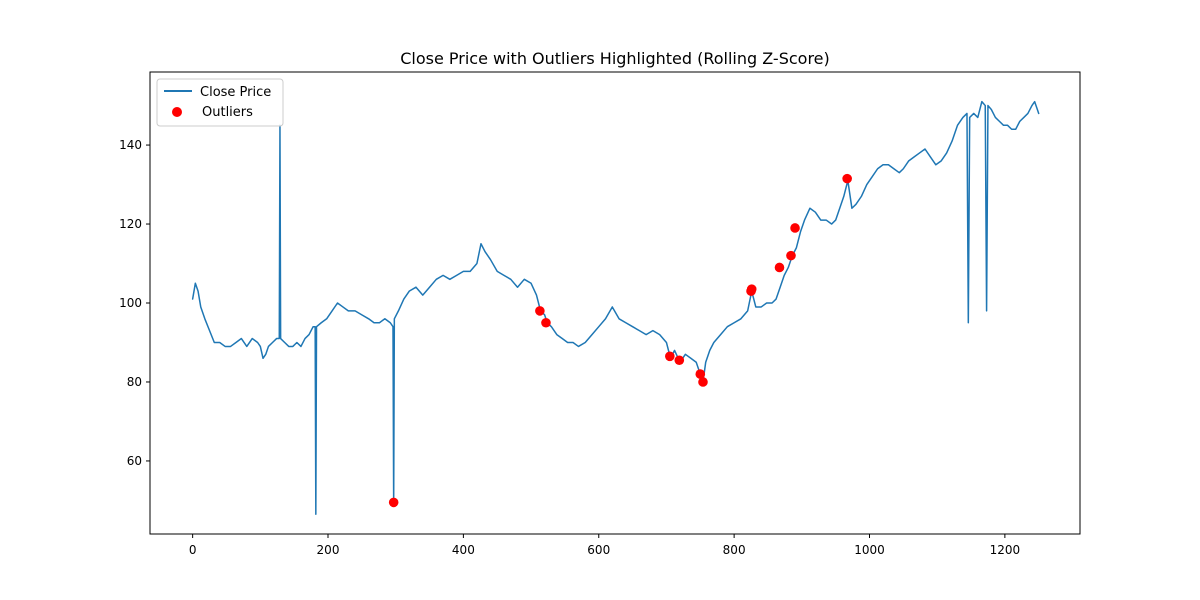 Image resolution: width=1200 pixels, height=600 pixels. What do you see at coordinates (177, 112) in the screenshot?
I see `legend-outlier-swatch` at bounding box center [177, 112].